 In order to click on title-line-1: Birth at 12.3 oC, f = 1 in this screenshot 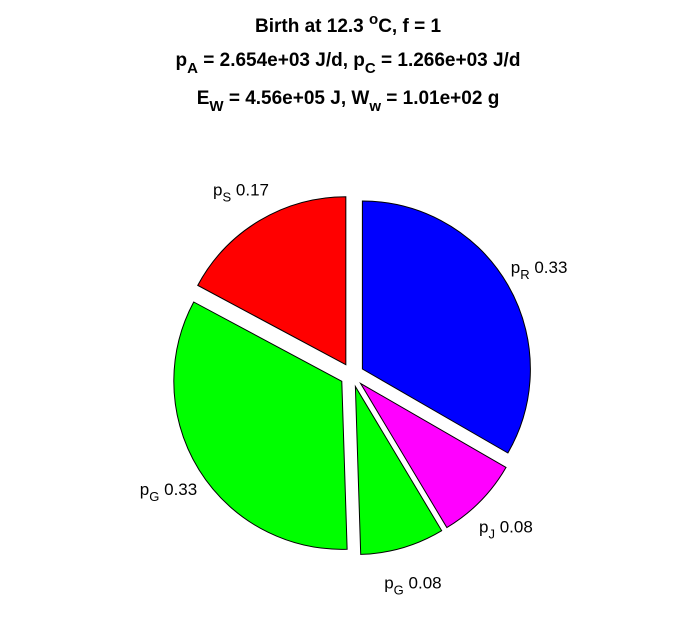, I will do `click(348, 24)`.